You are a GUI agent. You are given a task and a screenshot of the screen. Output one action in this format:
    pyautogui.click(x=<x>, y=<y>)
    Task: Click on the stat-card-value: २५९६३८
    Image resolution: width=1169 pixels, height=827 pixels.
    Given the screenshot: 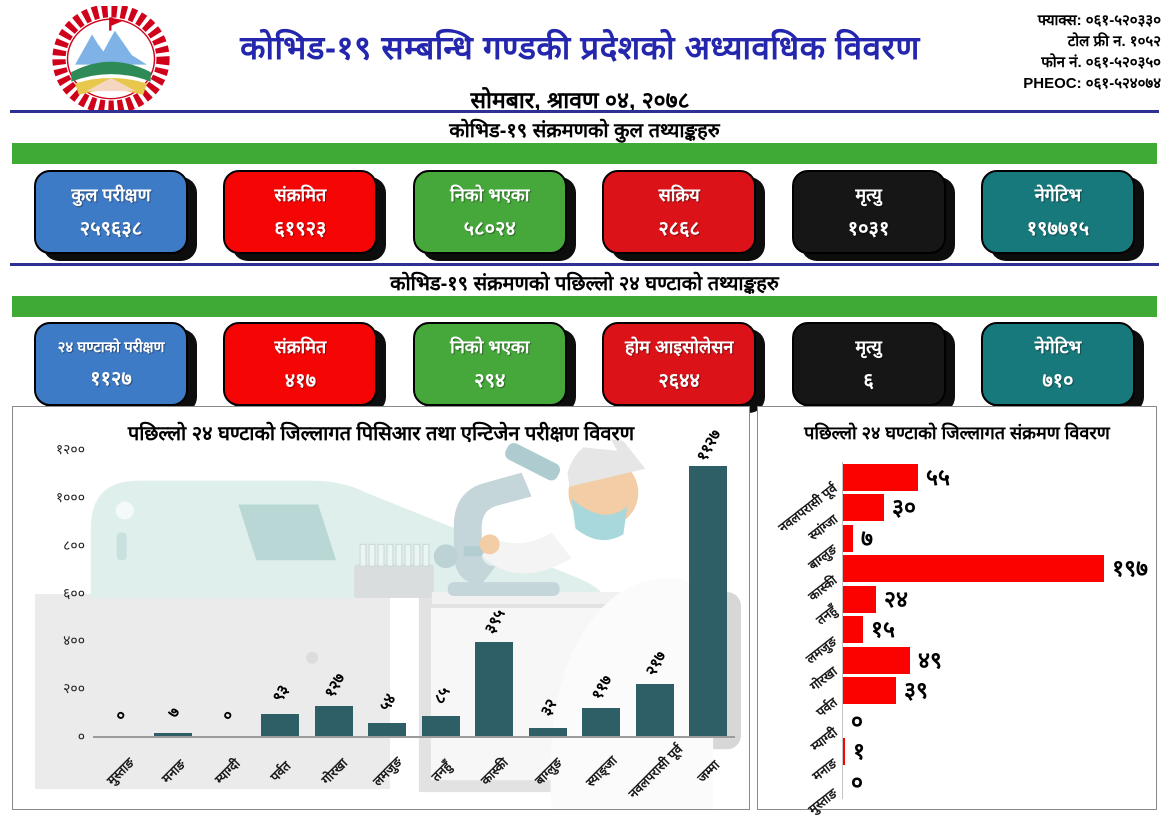 What is the action you would take?
    pyautogui.click(x=111, y=229)
    